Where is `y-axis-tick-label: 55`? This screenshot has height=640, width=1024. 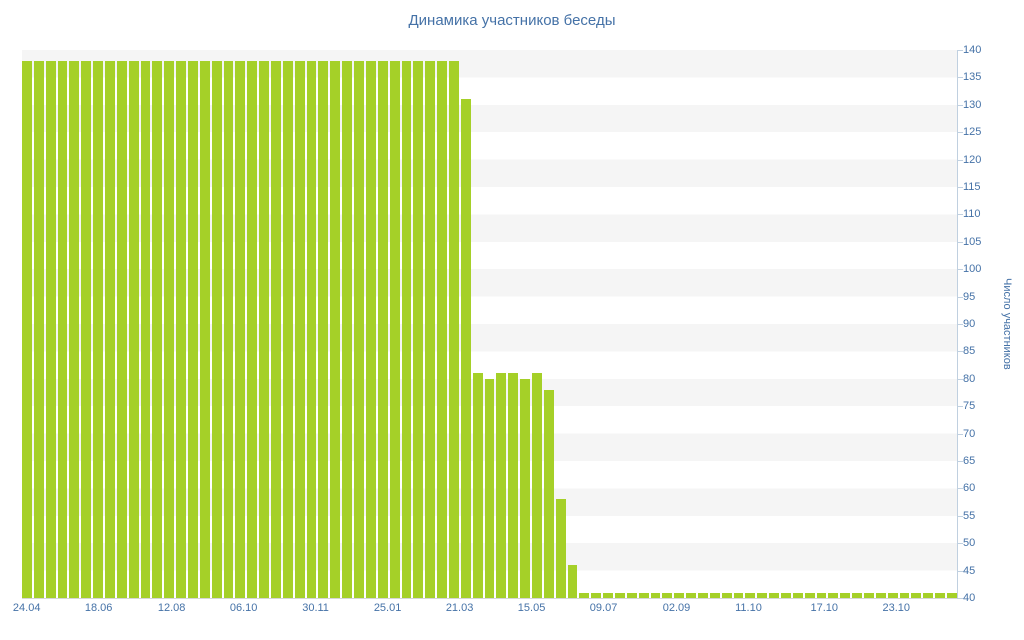
y-axis-tick-label: 55 is located at coordinates (969, 515).